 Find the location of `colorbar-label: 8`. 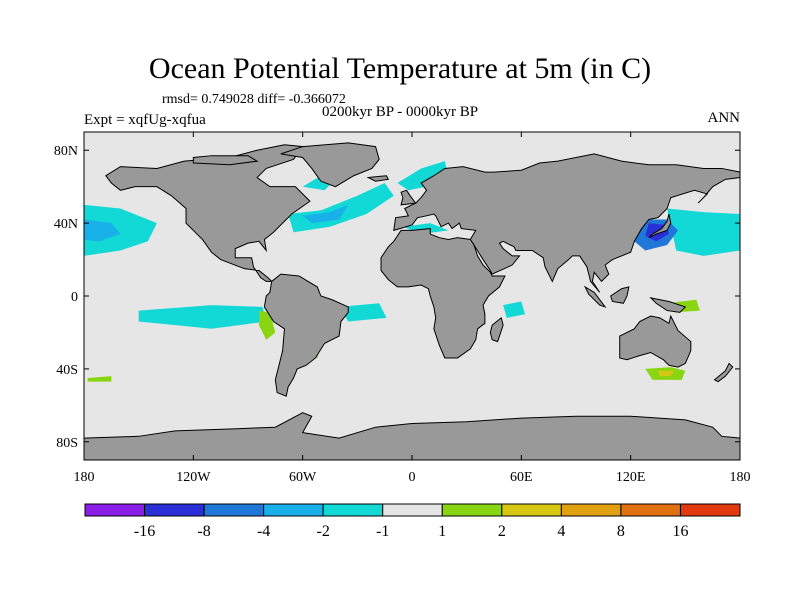

colorbar-label: 8 is located at coordinates (621, 531).